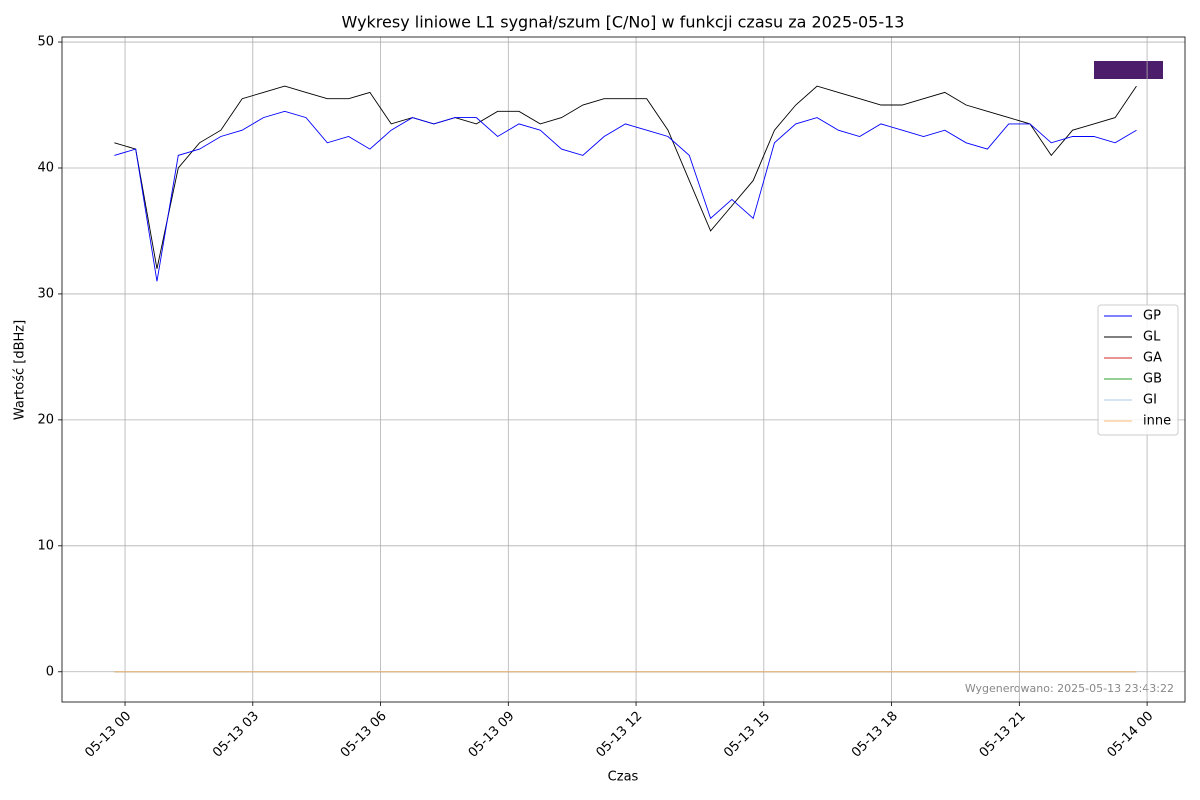 Image resolution: width=1200 pixels, height=800 pixels. What do you see at coordinates (45, 419) in the screenshot?
I see `y-tick-label: 20` at bounding box center [45, 419].